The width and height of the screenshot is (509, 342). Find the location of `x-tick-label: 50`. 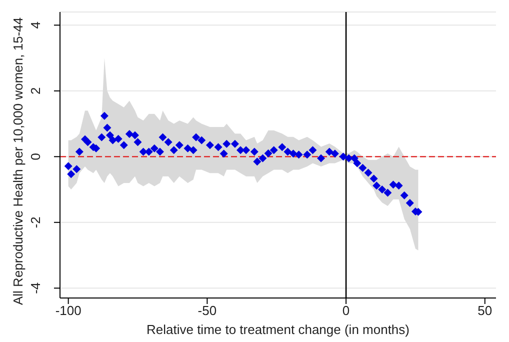

x-tick-label: 50 is located at coordinates (485, 310).